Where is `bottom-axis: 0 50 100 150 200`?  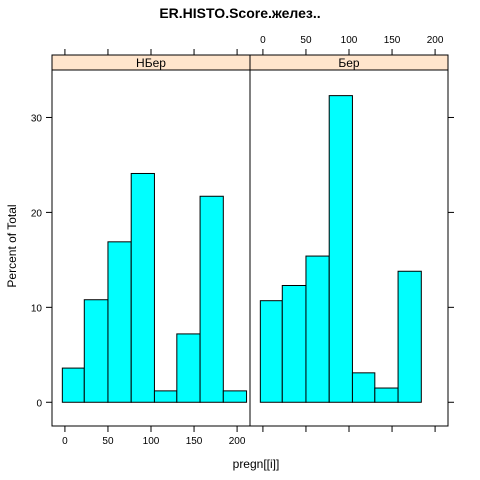
bottom-axis: 0 50 100 150 200 is located at coordinates (249, 436).